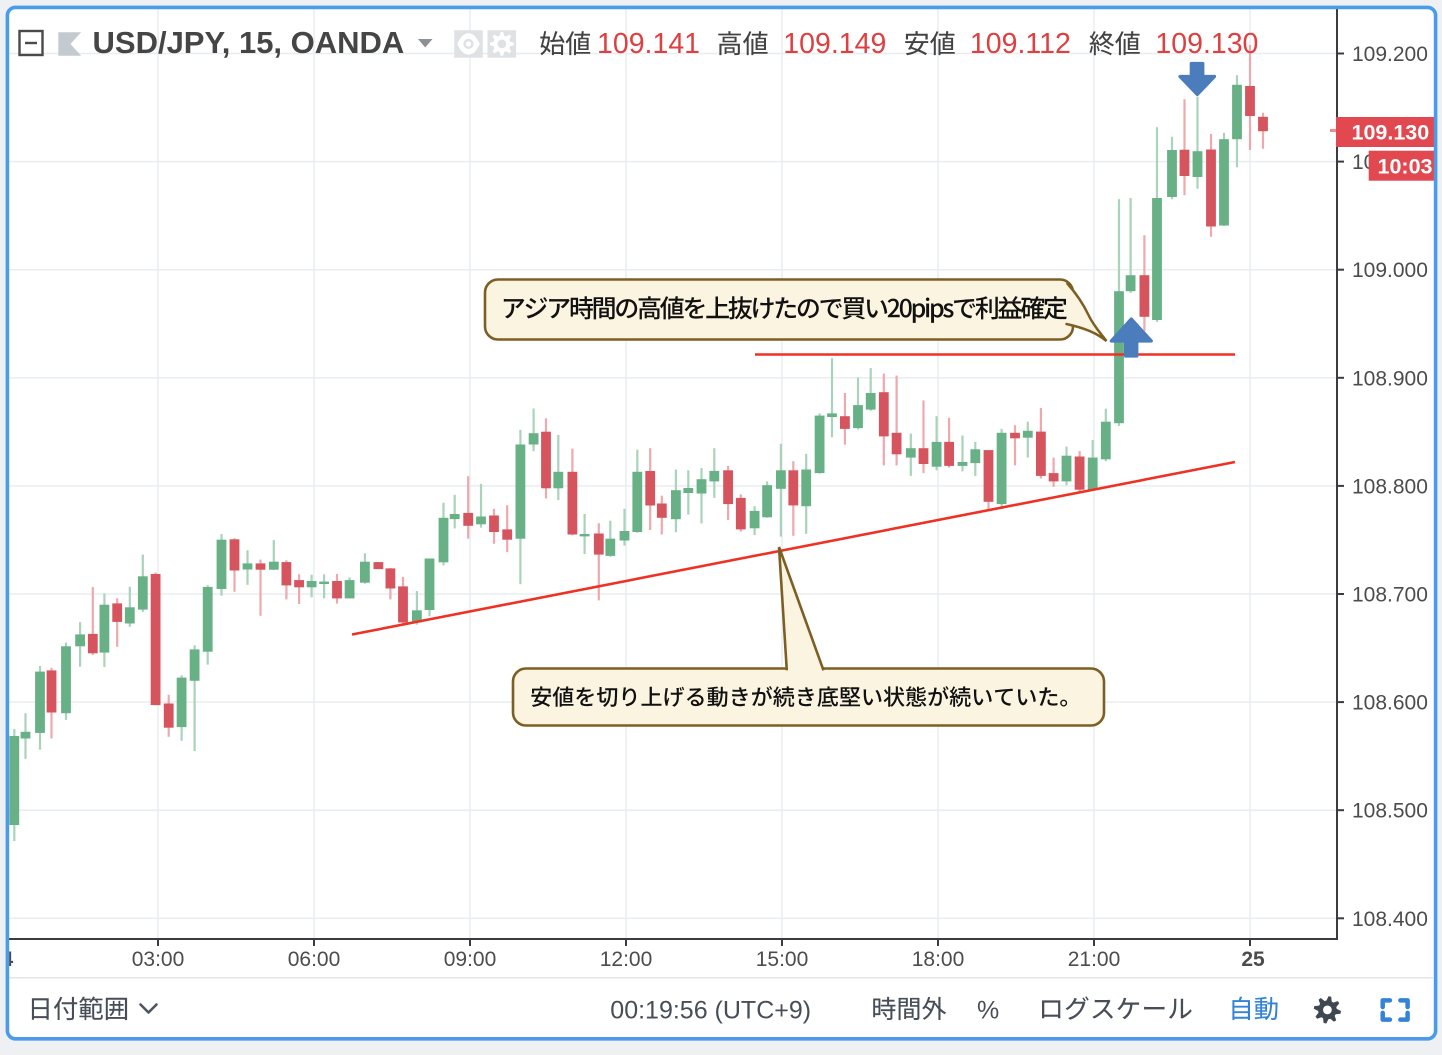  Describe the element at coordinates (1390, 486) in the screenshot. I see `svg-text: 108.800` at that location.